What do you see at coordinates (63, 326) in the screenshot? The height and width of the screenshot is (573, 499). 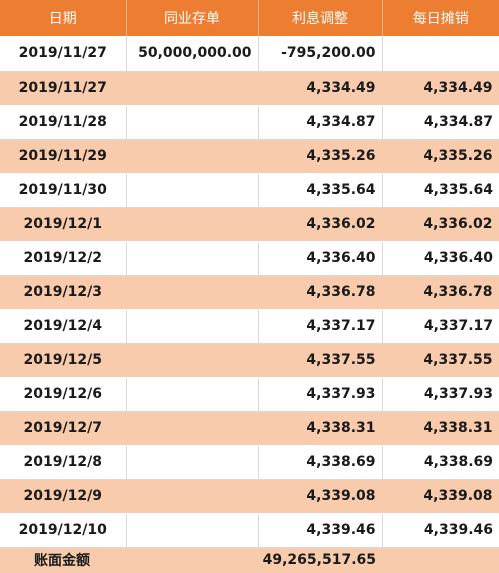 I see `date-cell: 2019/12/4` at bounding box center [63, 326].